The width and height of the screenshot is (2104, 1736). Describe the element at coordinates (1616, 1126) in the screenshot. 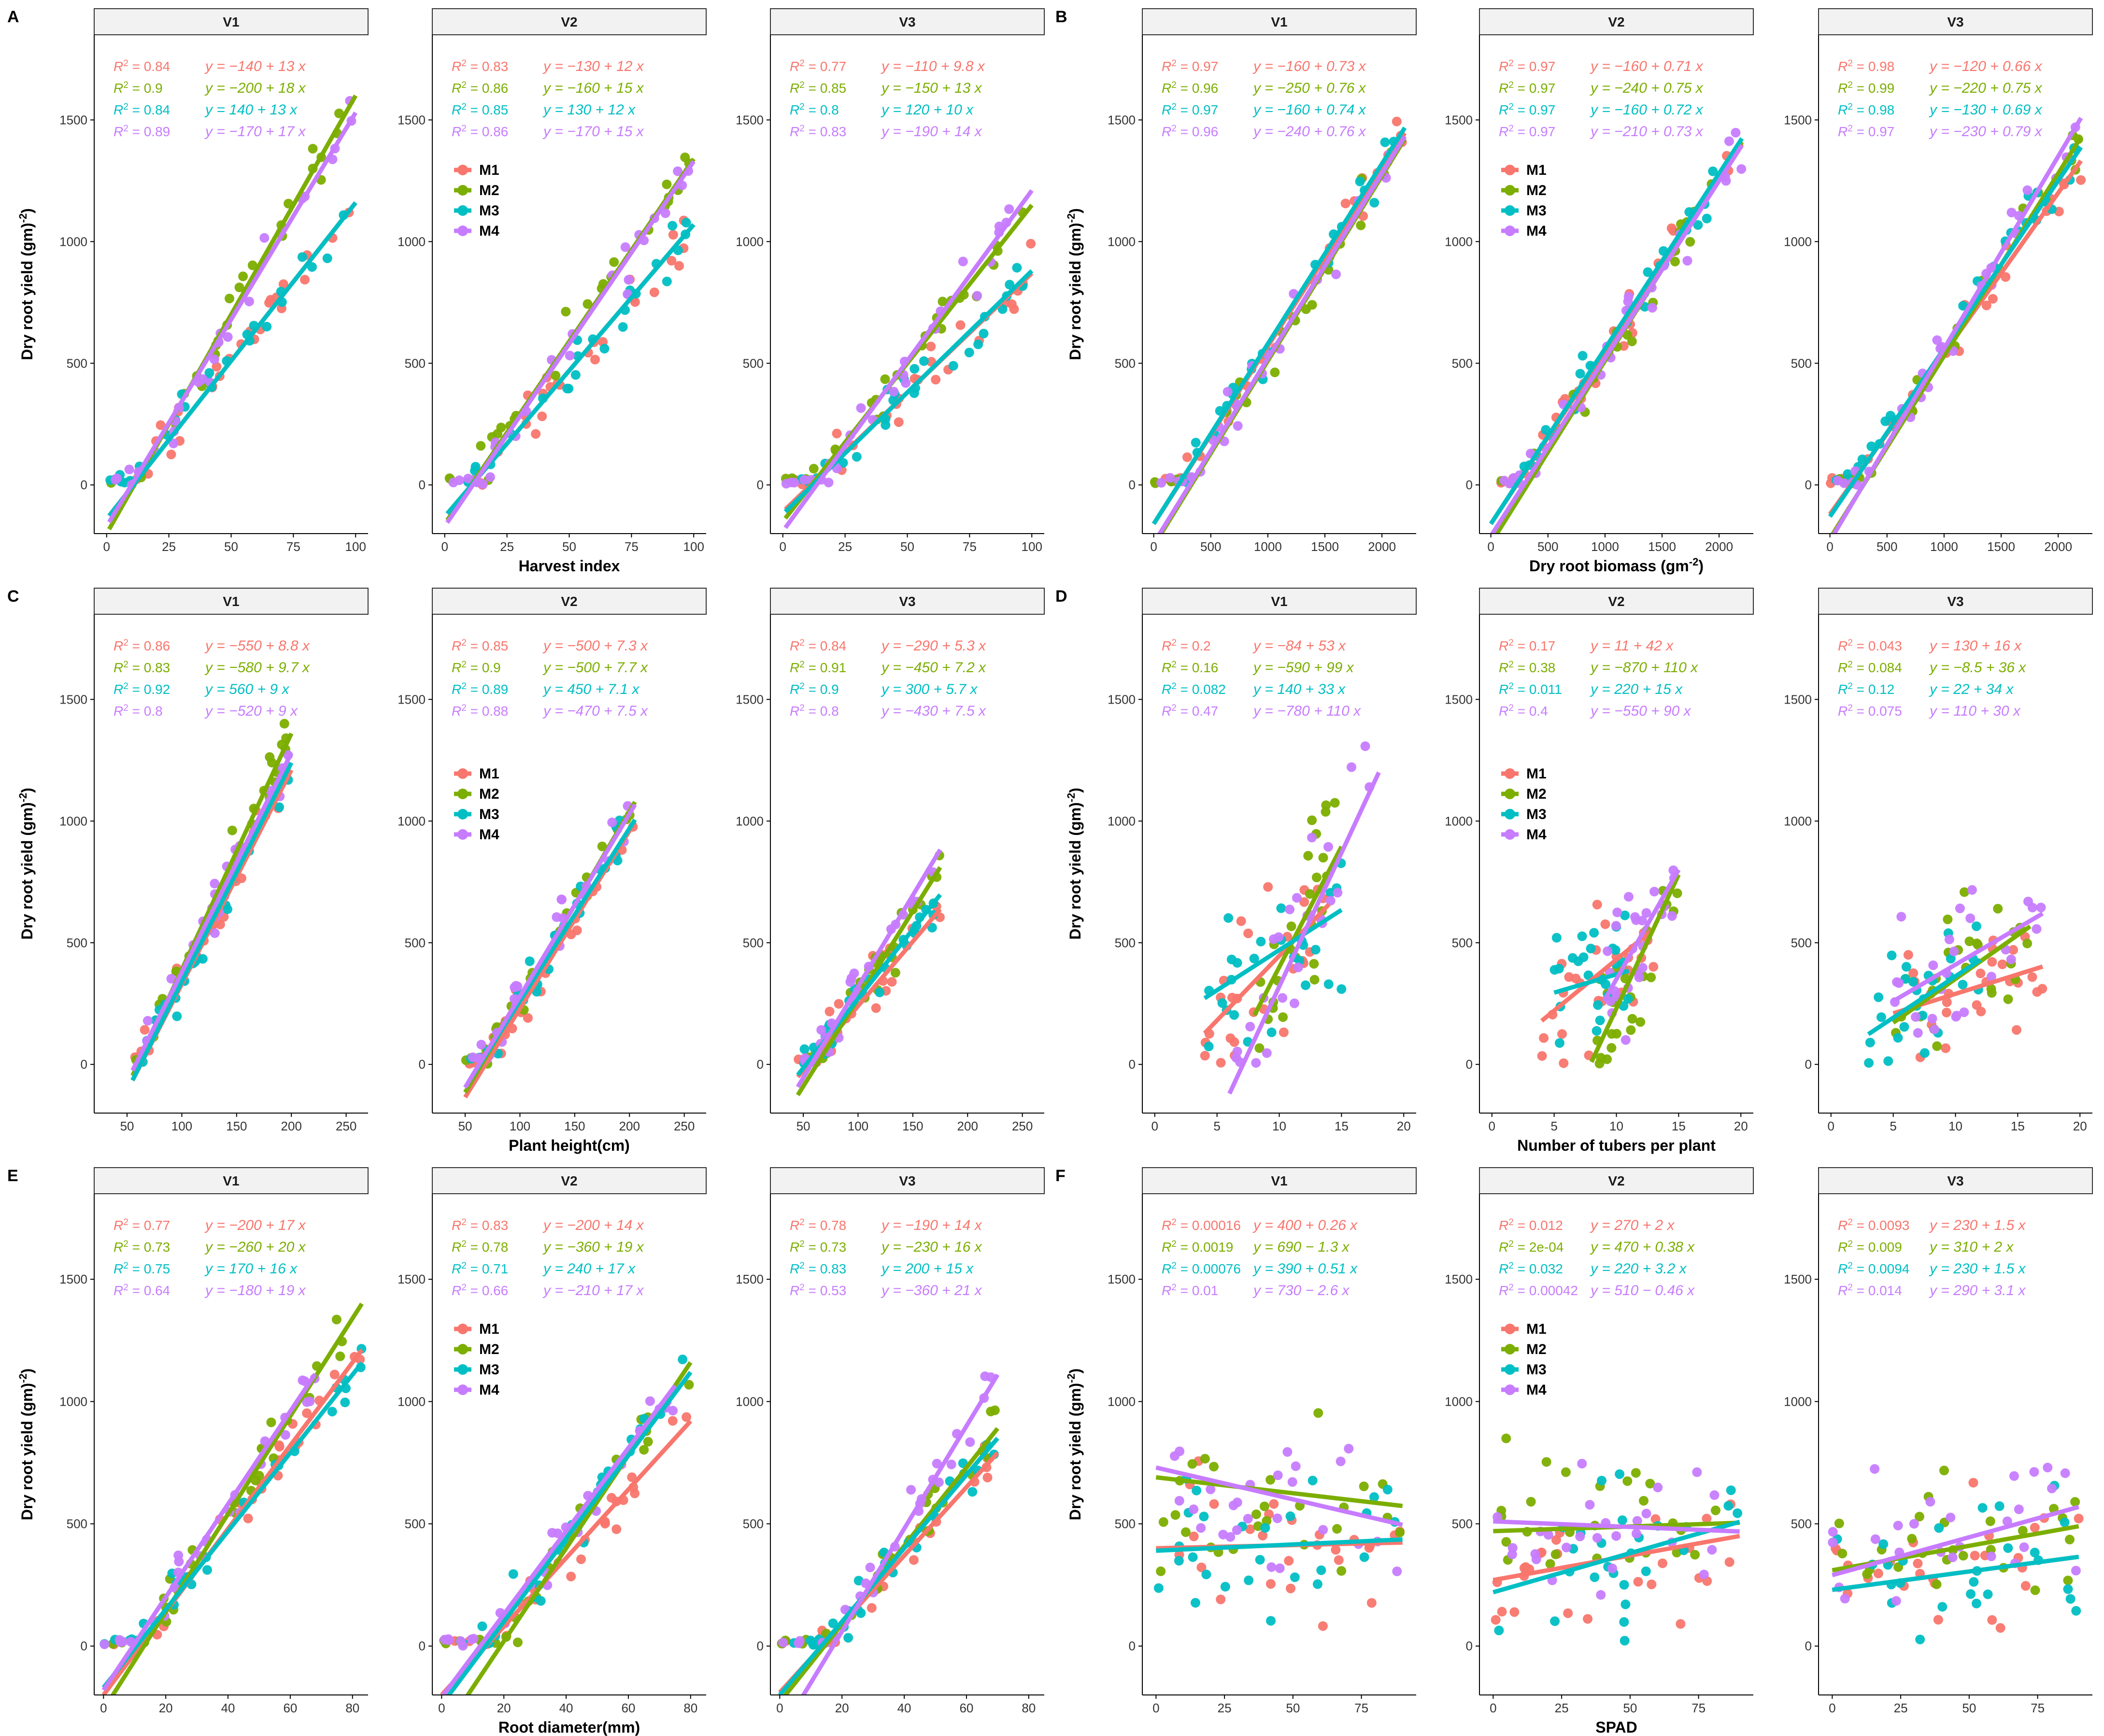

I see `x-tick-label: 10` at that location.